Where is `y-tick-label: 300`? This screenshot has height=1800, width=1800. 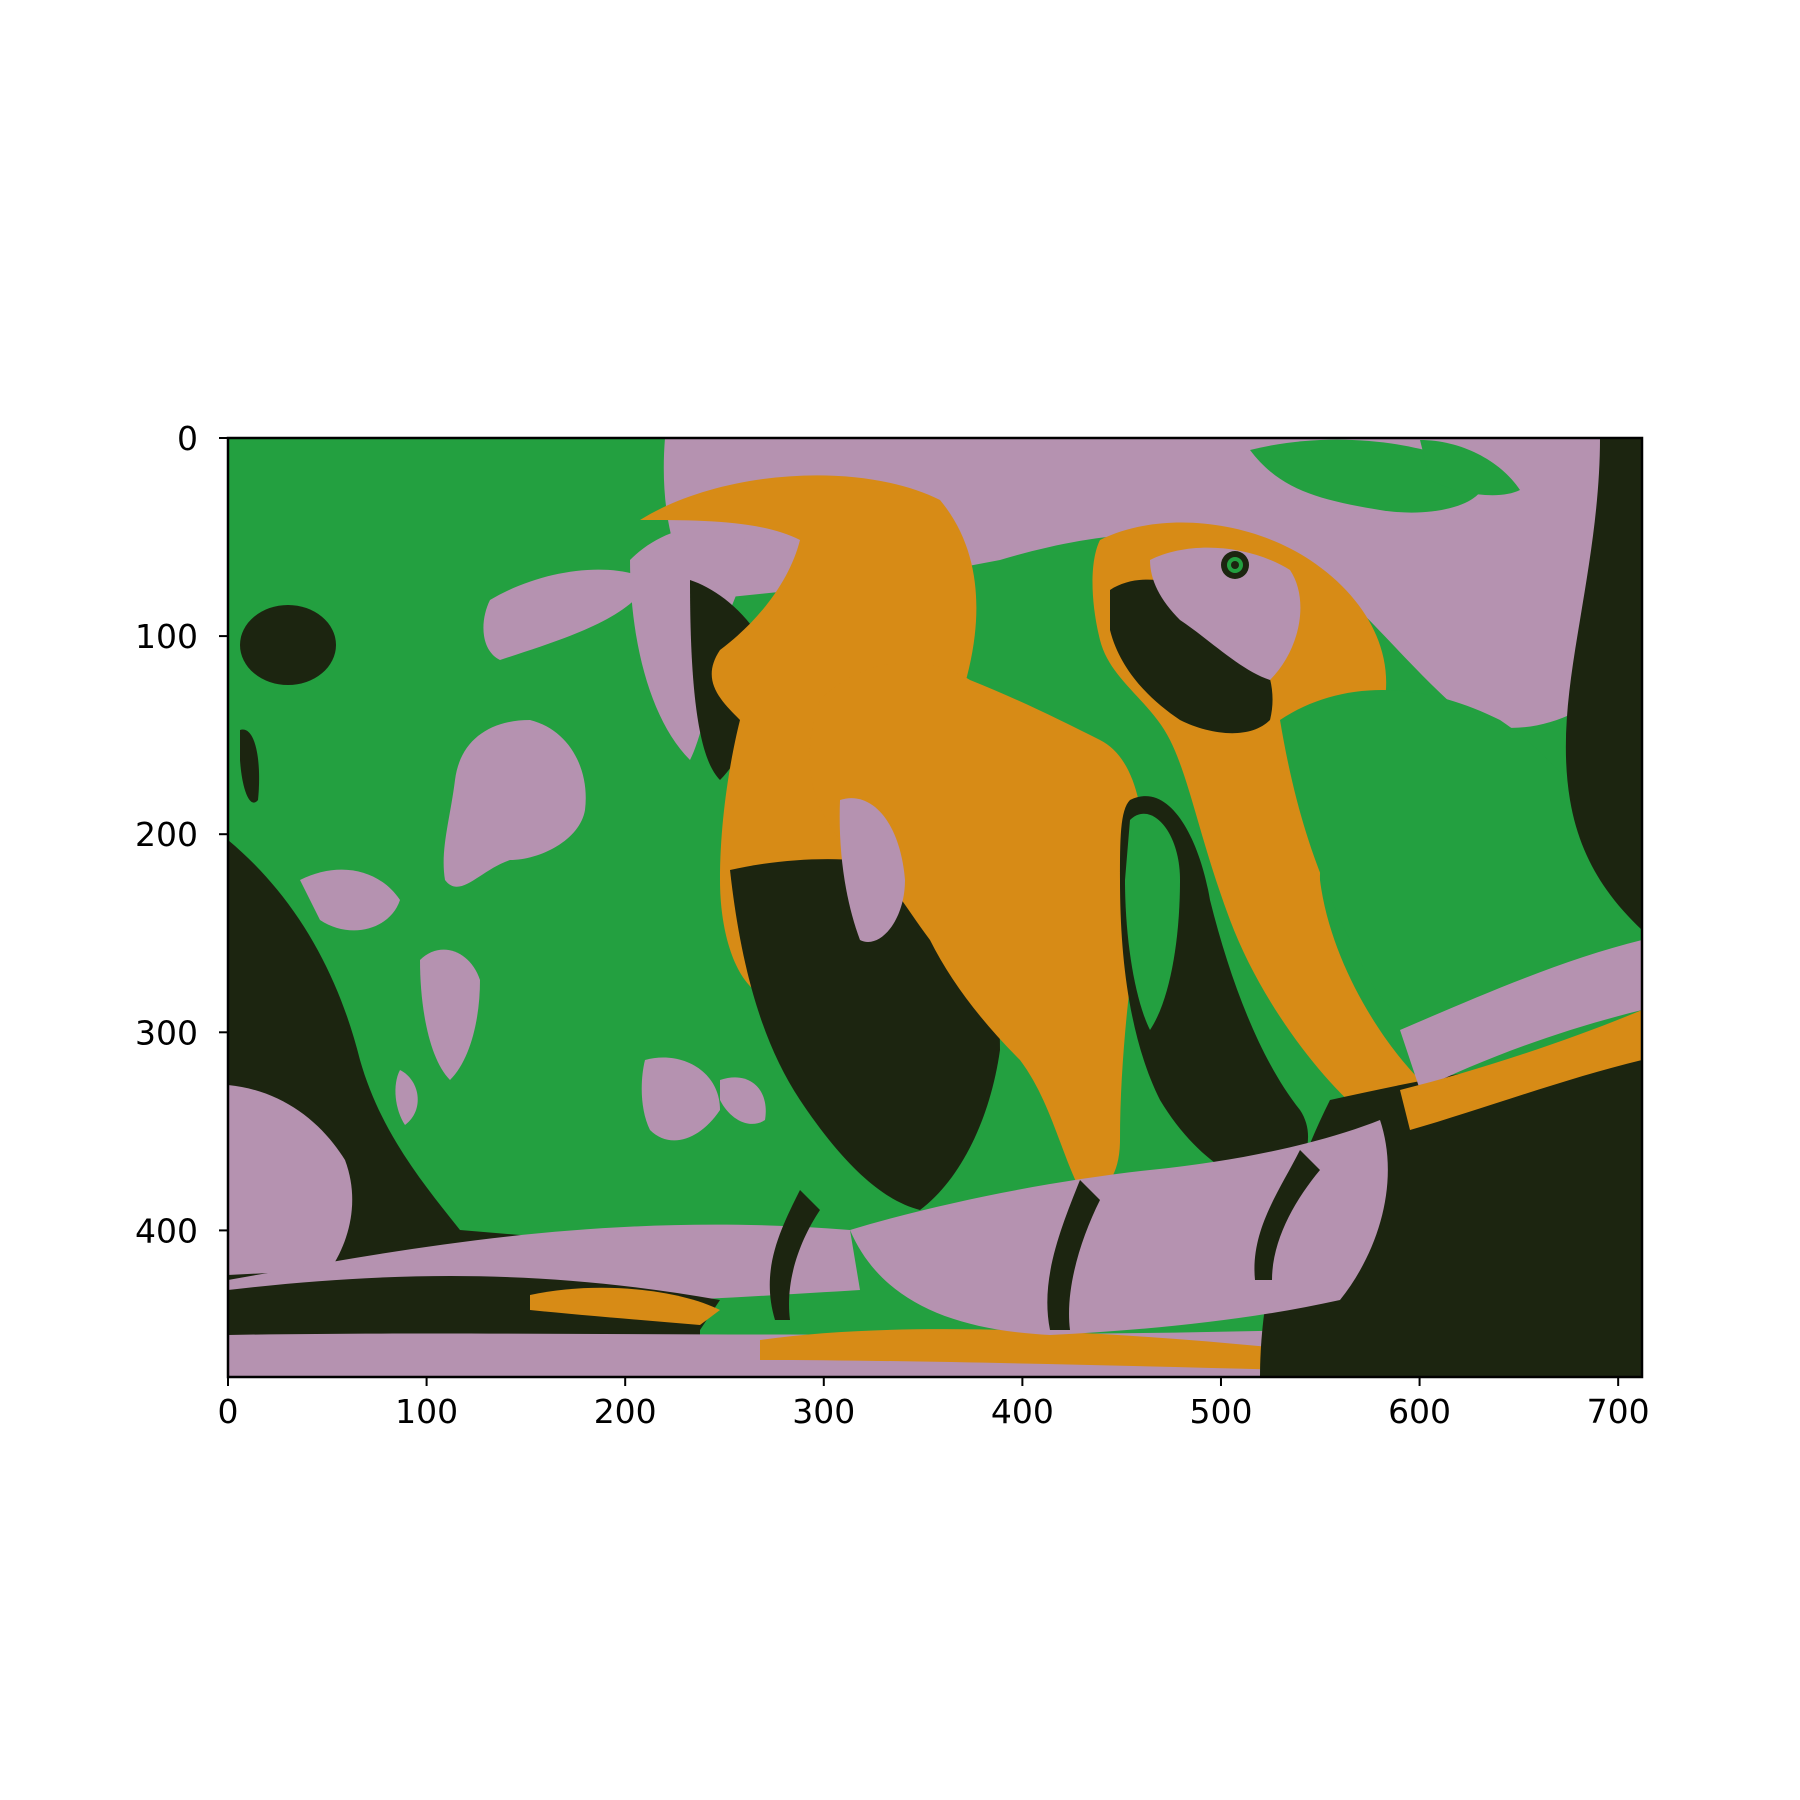 y-tick-label: 300 is located at coordinates (166, 1032).